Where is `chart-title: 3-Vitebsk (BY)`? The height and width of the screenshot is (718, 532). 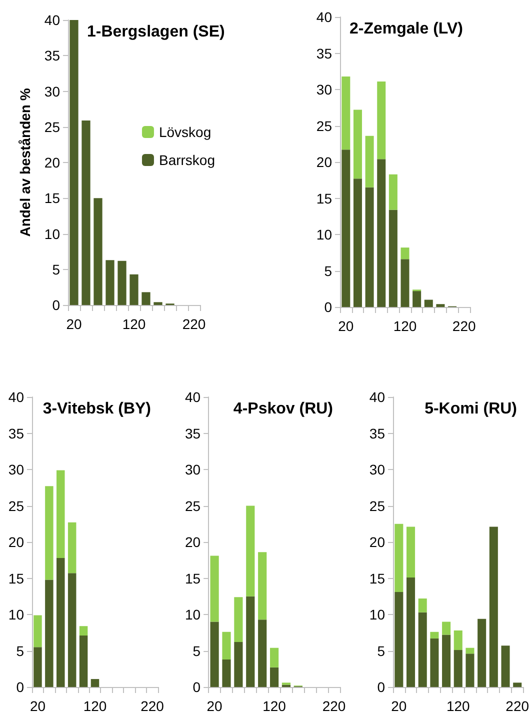
chart-title: 3-Vitebsk (BY) is located at coordinates (97, 409).